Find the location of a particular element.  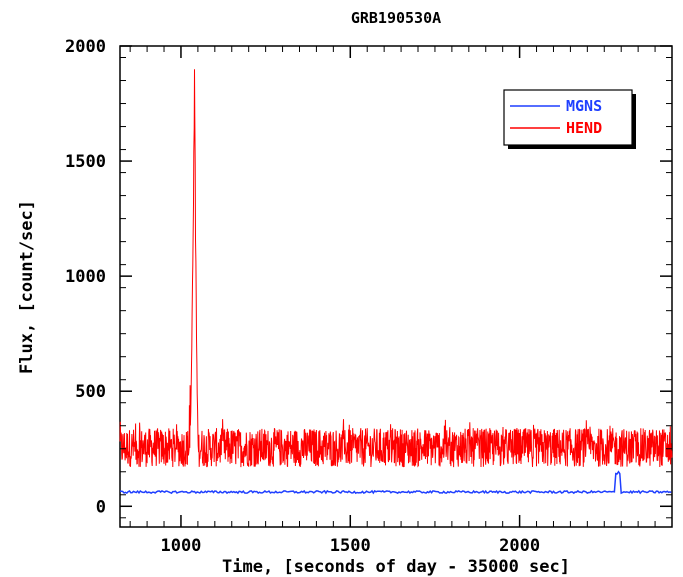

x-axis-label: Time, [seconds of day - 35000 sec] is located at coordinates (396, 567).